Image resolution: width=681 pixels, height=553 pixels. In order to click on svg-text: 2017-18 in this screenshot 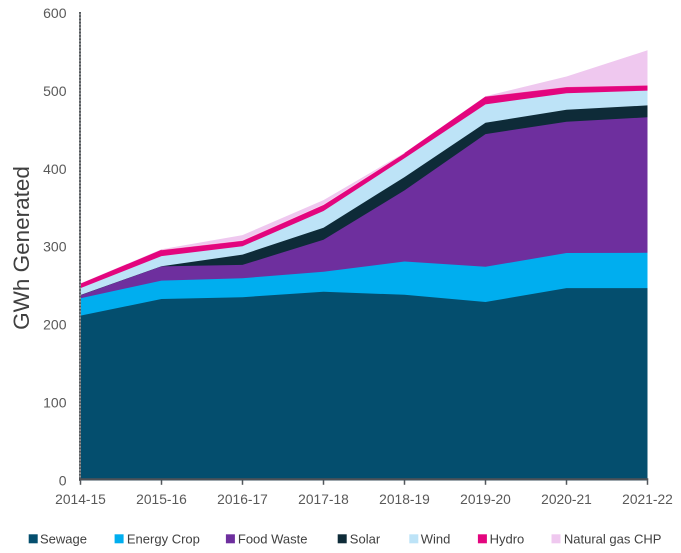, I will do `click(323, 499)`.